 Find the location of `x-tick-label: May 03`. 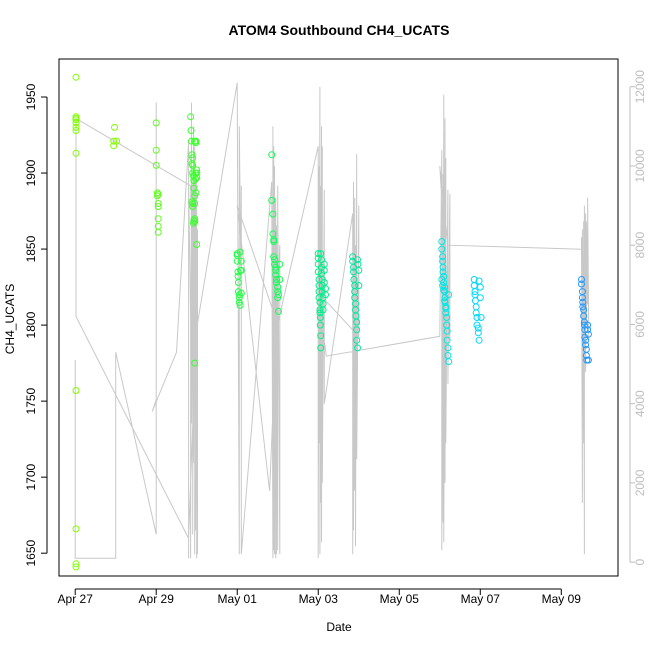

x-tick-label: May 03 is located at coordinates (319, 599).